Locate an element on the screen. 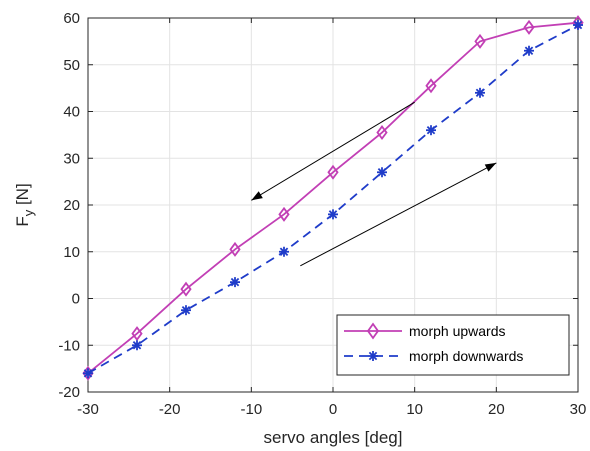 The image size is (590, 451). legend-label-downwards: morph downwards is located at coordinates (466, 356).